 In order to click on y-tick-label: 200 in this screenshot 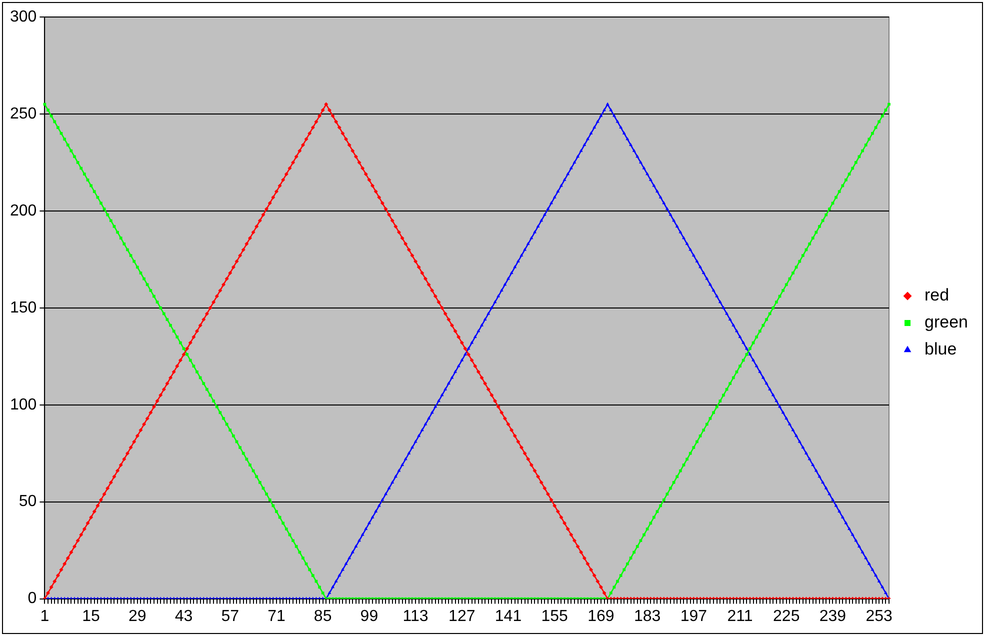, I will do `click(23, 211)`.